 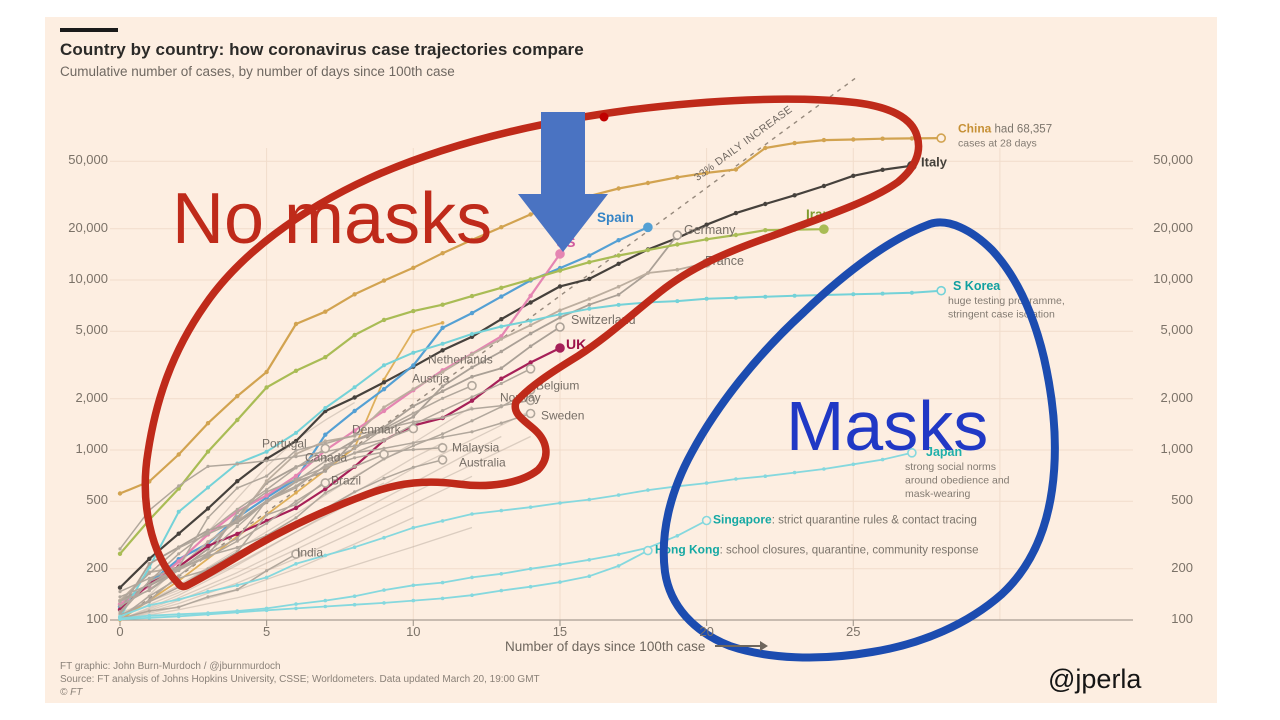 What do you see at coordinates (1176, 397) in the screenshot?
I see `y-tick-label-right: 2,000` at bounding box center [1176, 397].